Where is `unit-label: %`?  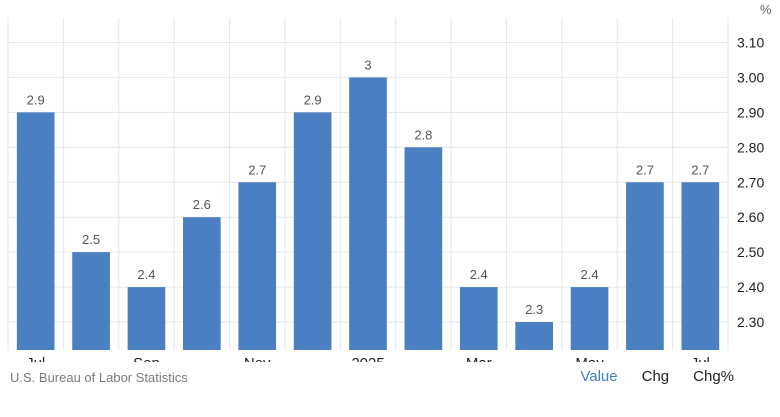
unit-label: % is located at coordinates (766, 9).